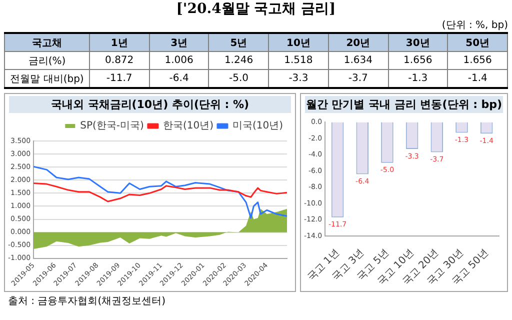 Image resolution: width=512 pixels, height=320 pixels. Describe the element at coordinates (238, 42) in the screenshot. I see `category-label: 5년` at that location.